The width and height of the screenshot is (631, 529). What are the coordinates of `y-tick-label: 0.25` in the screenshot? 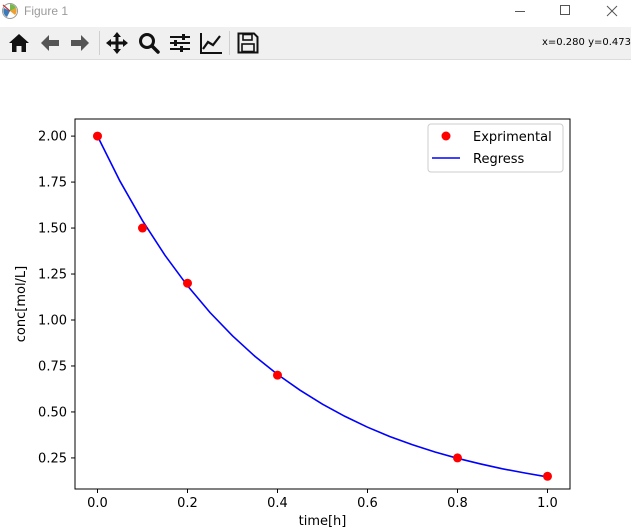 It's located at (52, 458).